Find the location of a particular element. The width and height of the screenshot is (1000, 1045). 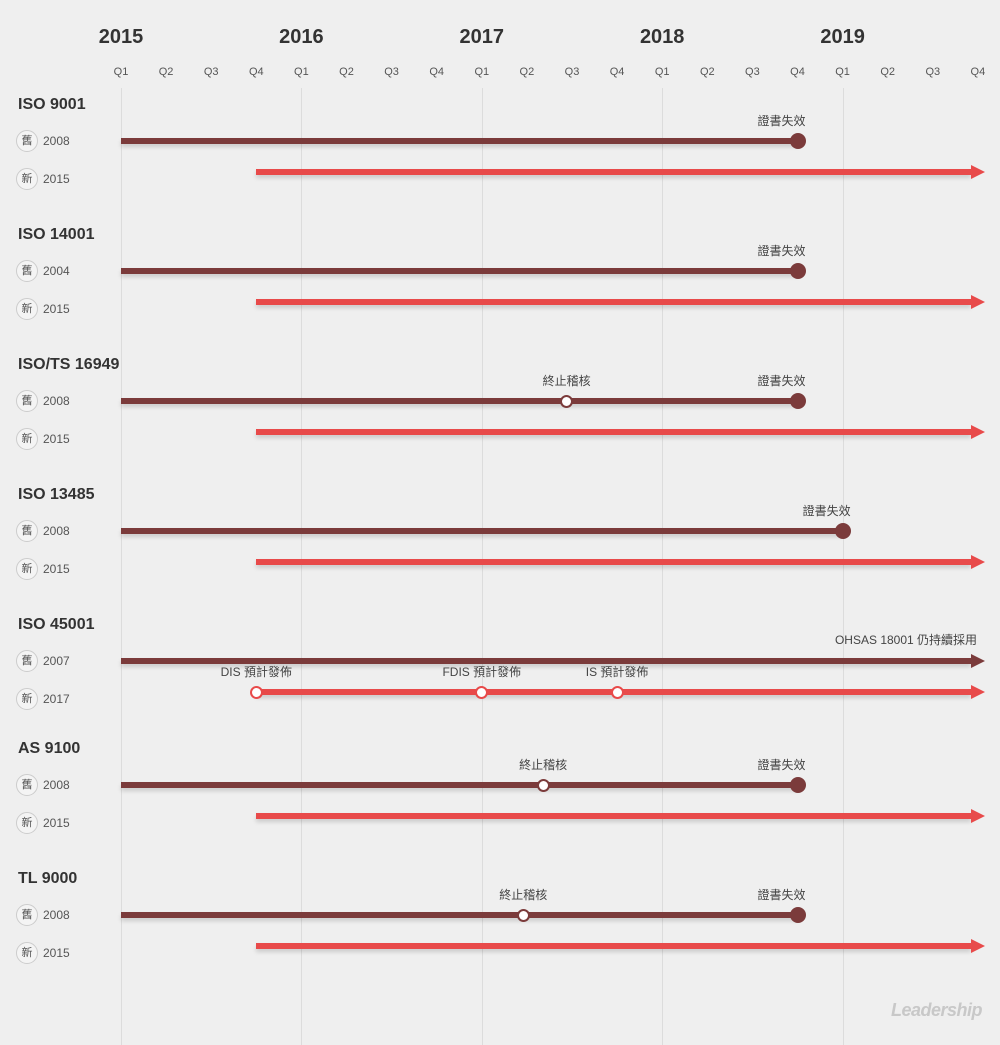

new-version-year: 2017 is located at coordinates (56, 699).